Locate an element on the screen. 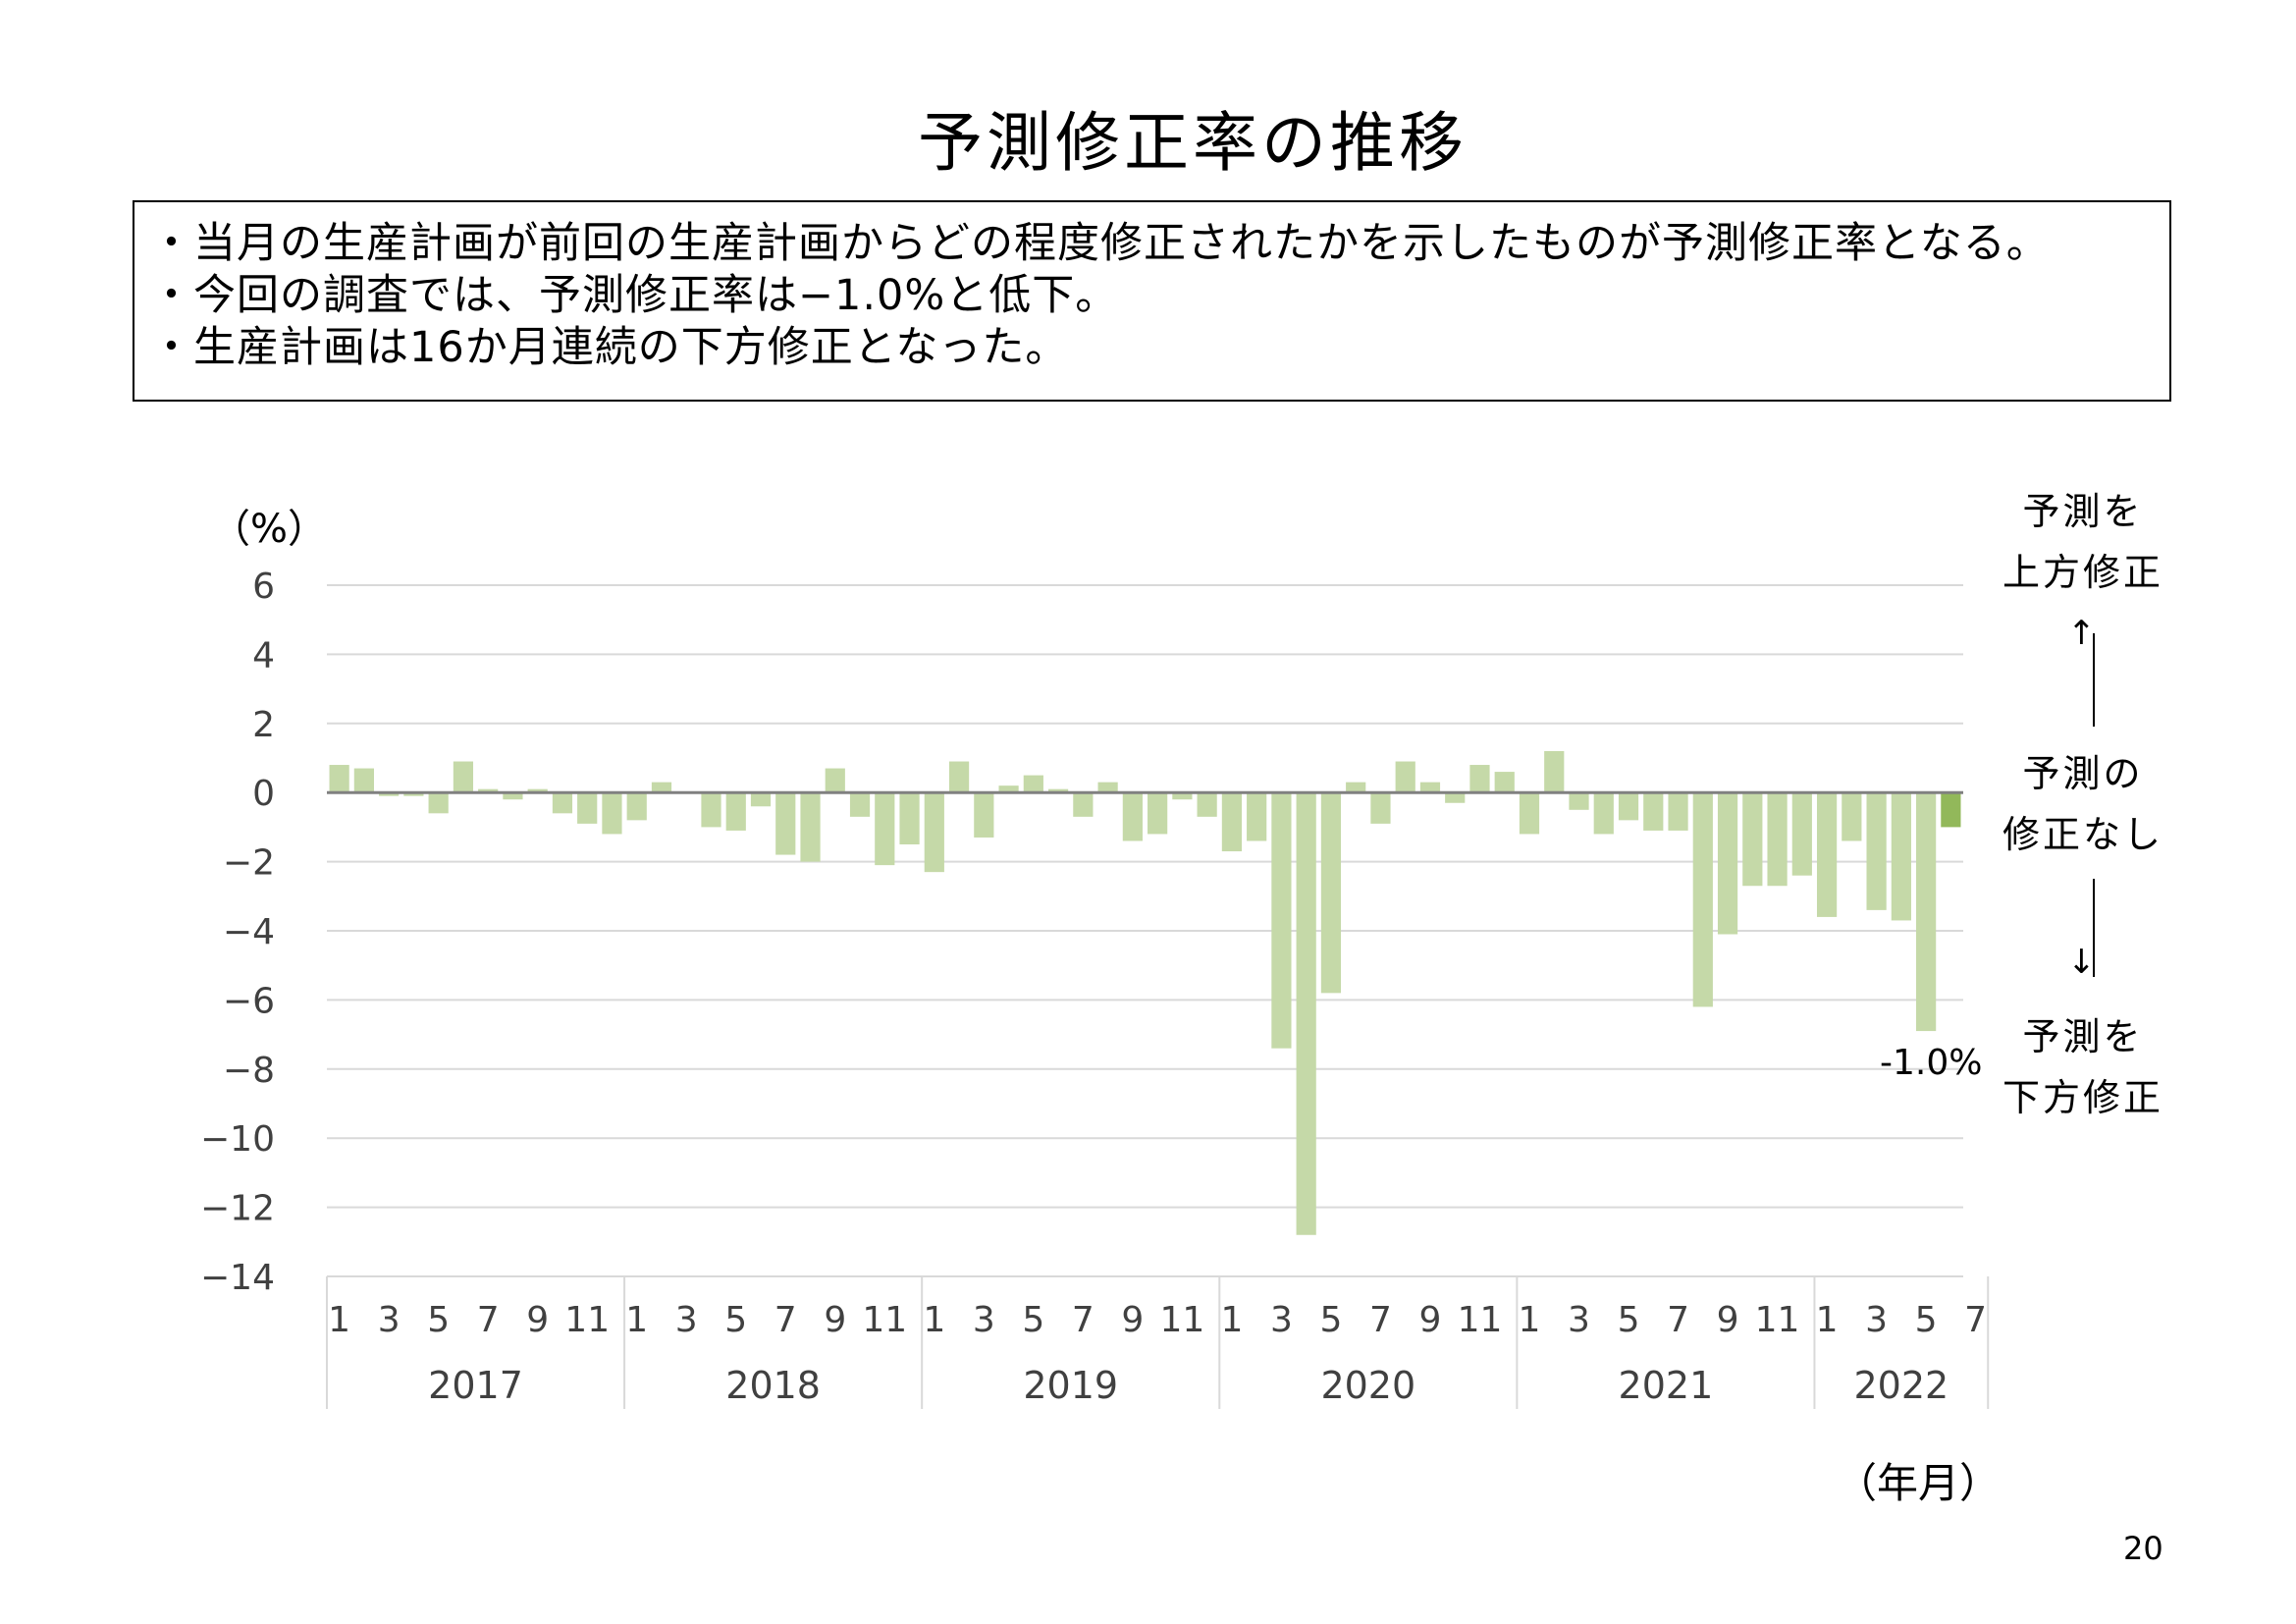 This screenshot has height=1624, width=2296. downward-revision-label: 予測を 下方修正 is located at coordinates (2083, 1067).